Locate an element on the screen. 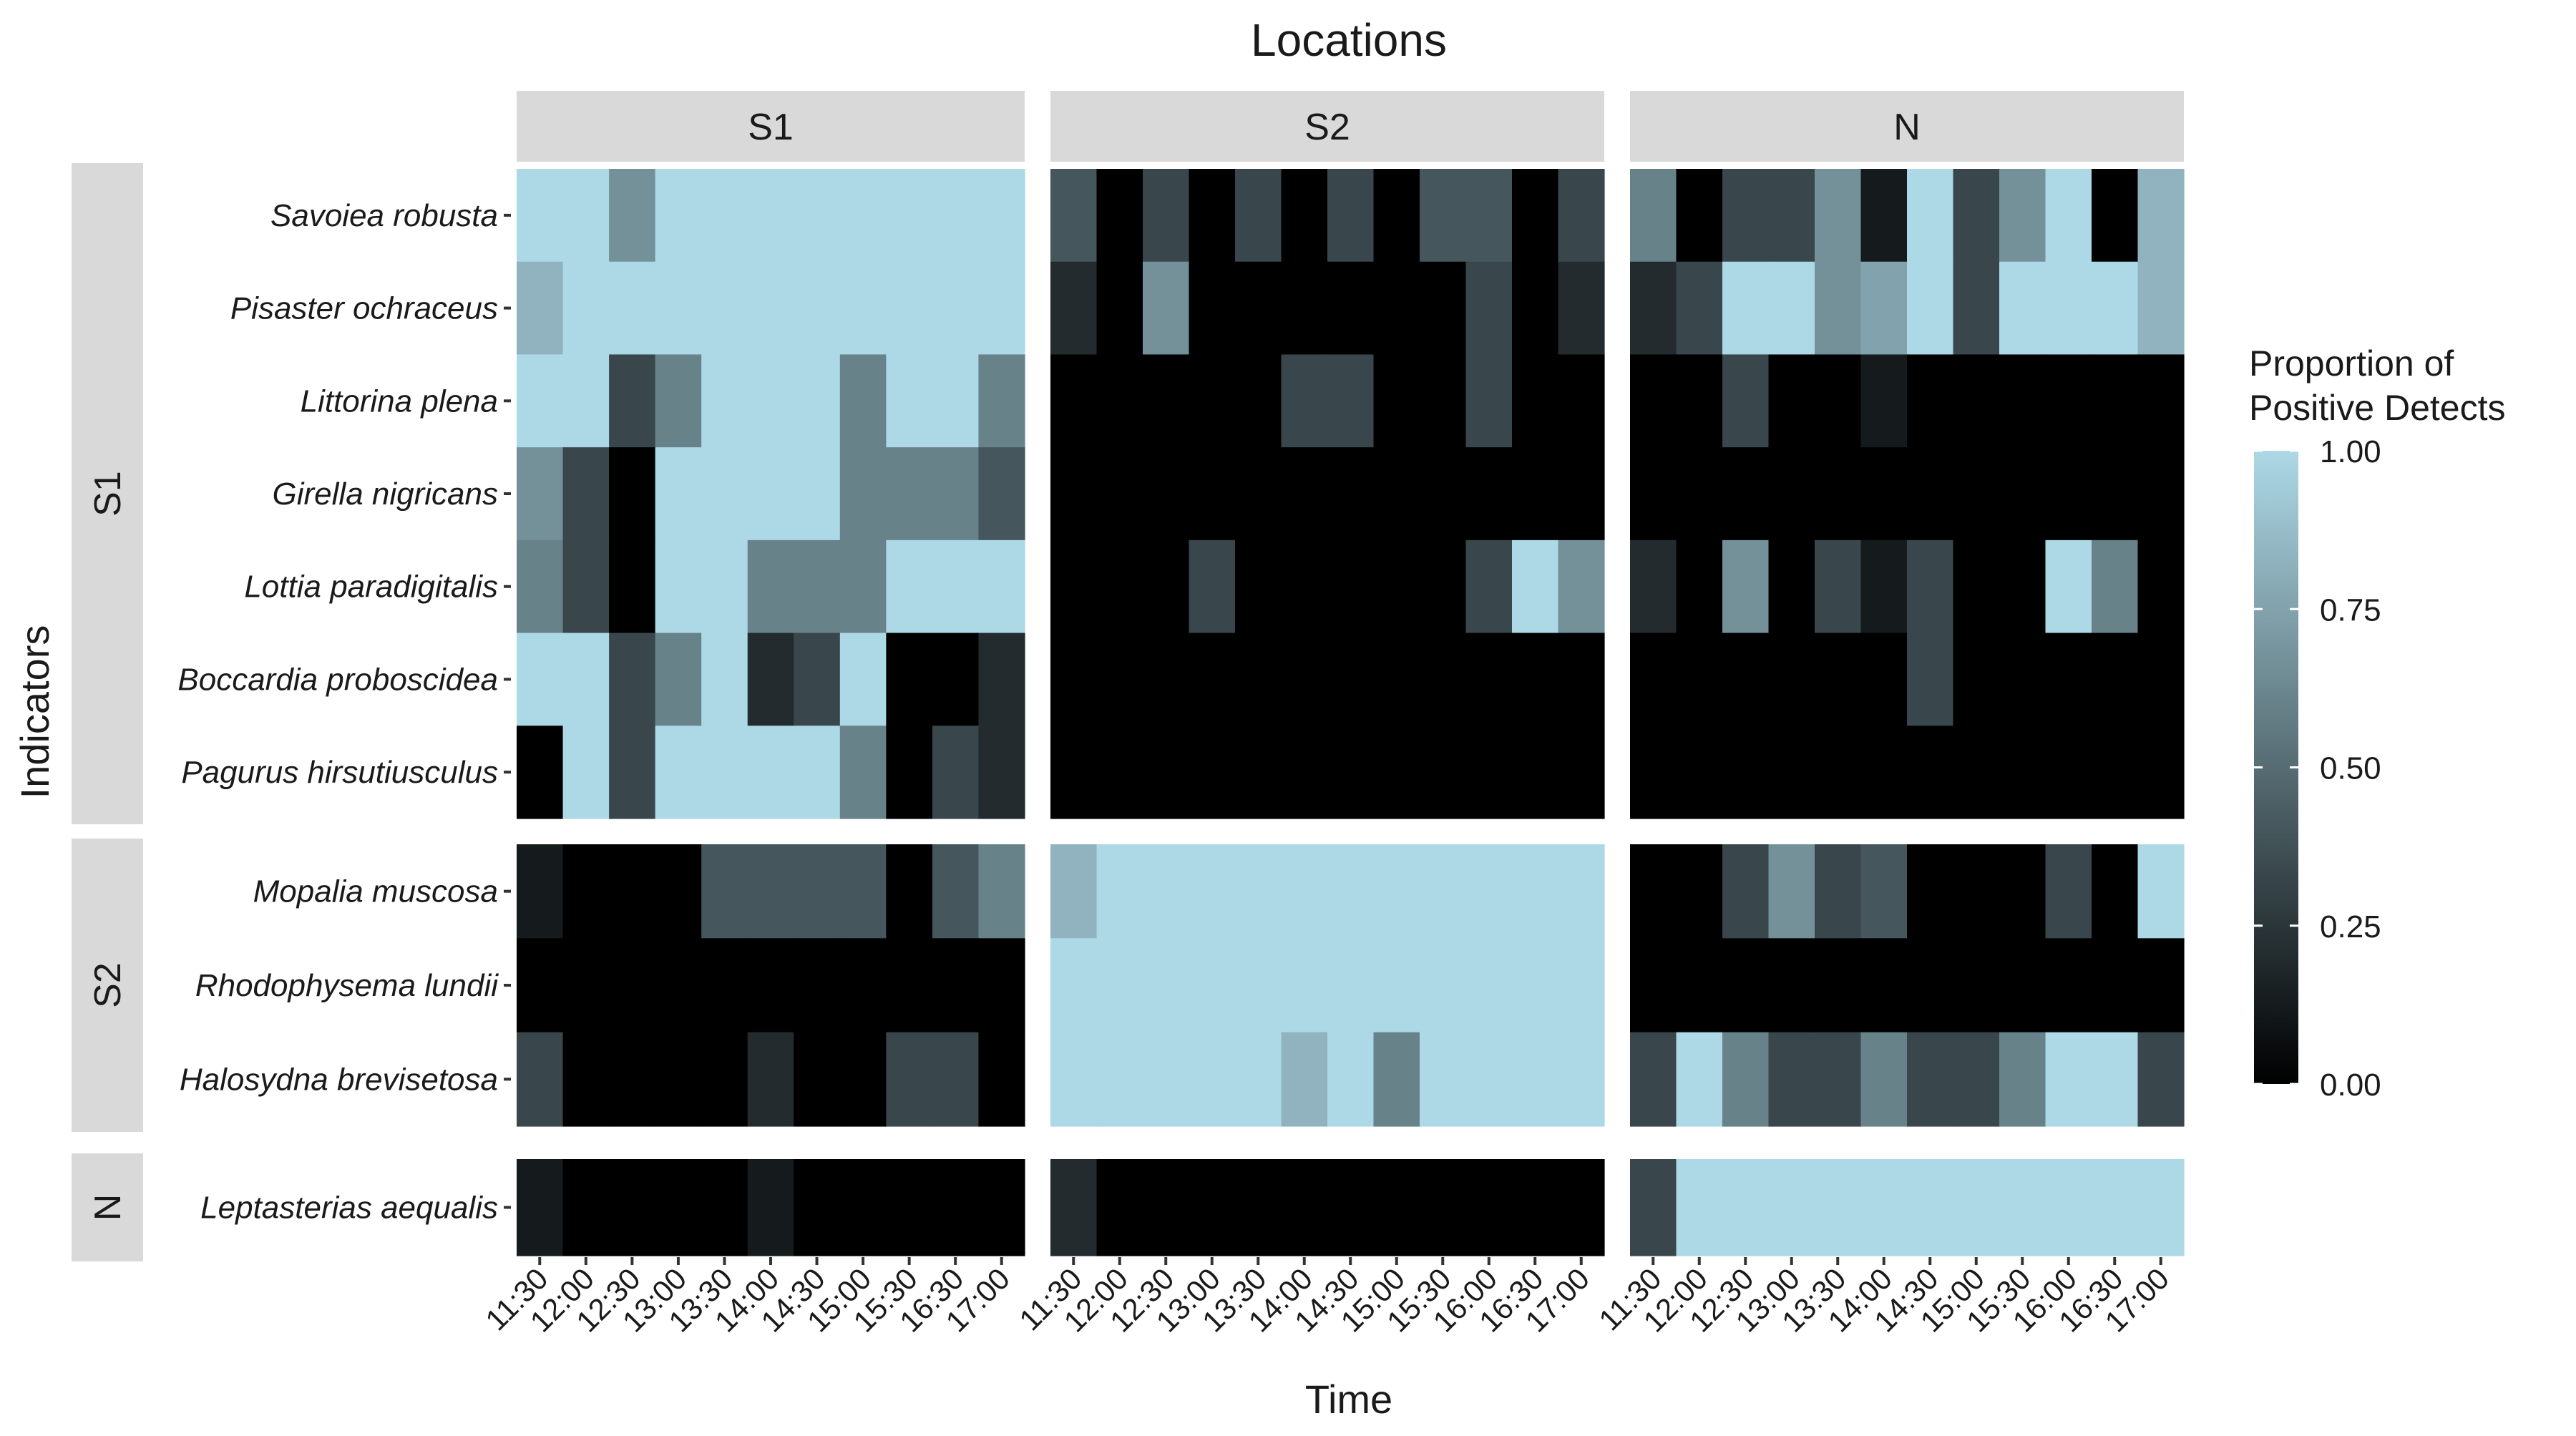 This screenshot has width=2576, height=1436. column-strip-label-s1: S1 is located at coordinates (771, 127).